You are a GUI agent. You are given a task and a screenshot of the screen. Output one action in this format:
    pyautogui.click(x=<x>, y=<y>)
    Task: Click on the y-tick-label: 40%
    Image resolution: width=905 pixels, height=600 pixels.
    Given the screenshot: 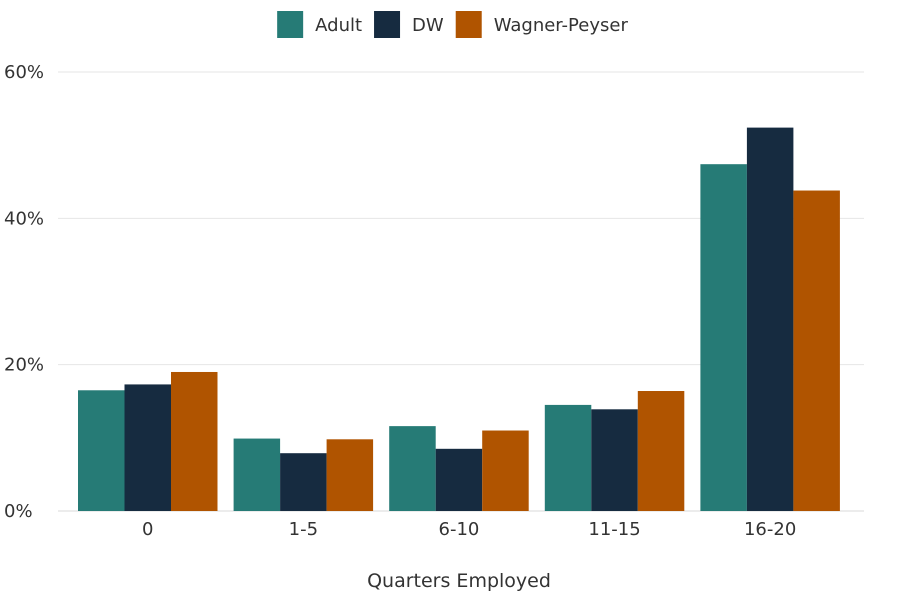 What is the action you would take?
    pyautogui.click(x=24, y=218)
    